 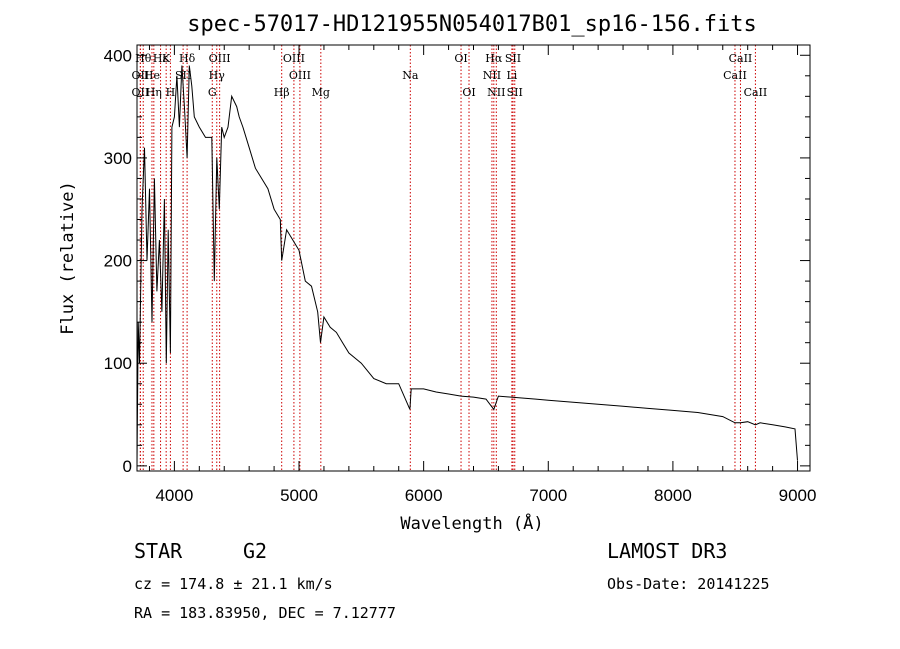 I want to click on line-marker-label: H, so click(x=171, y=92).